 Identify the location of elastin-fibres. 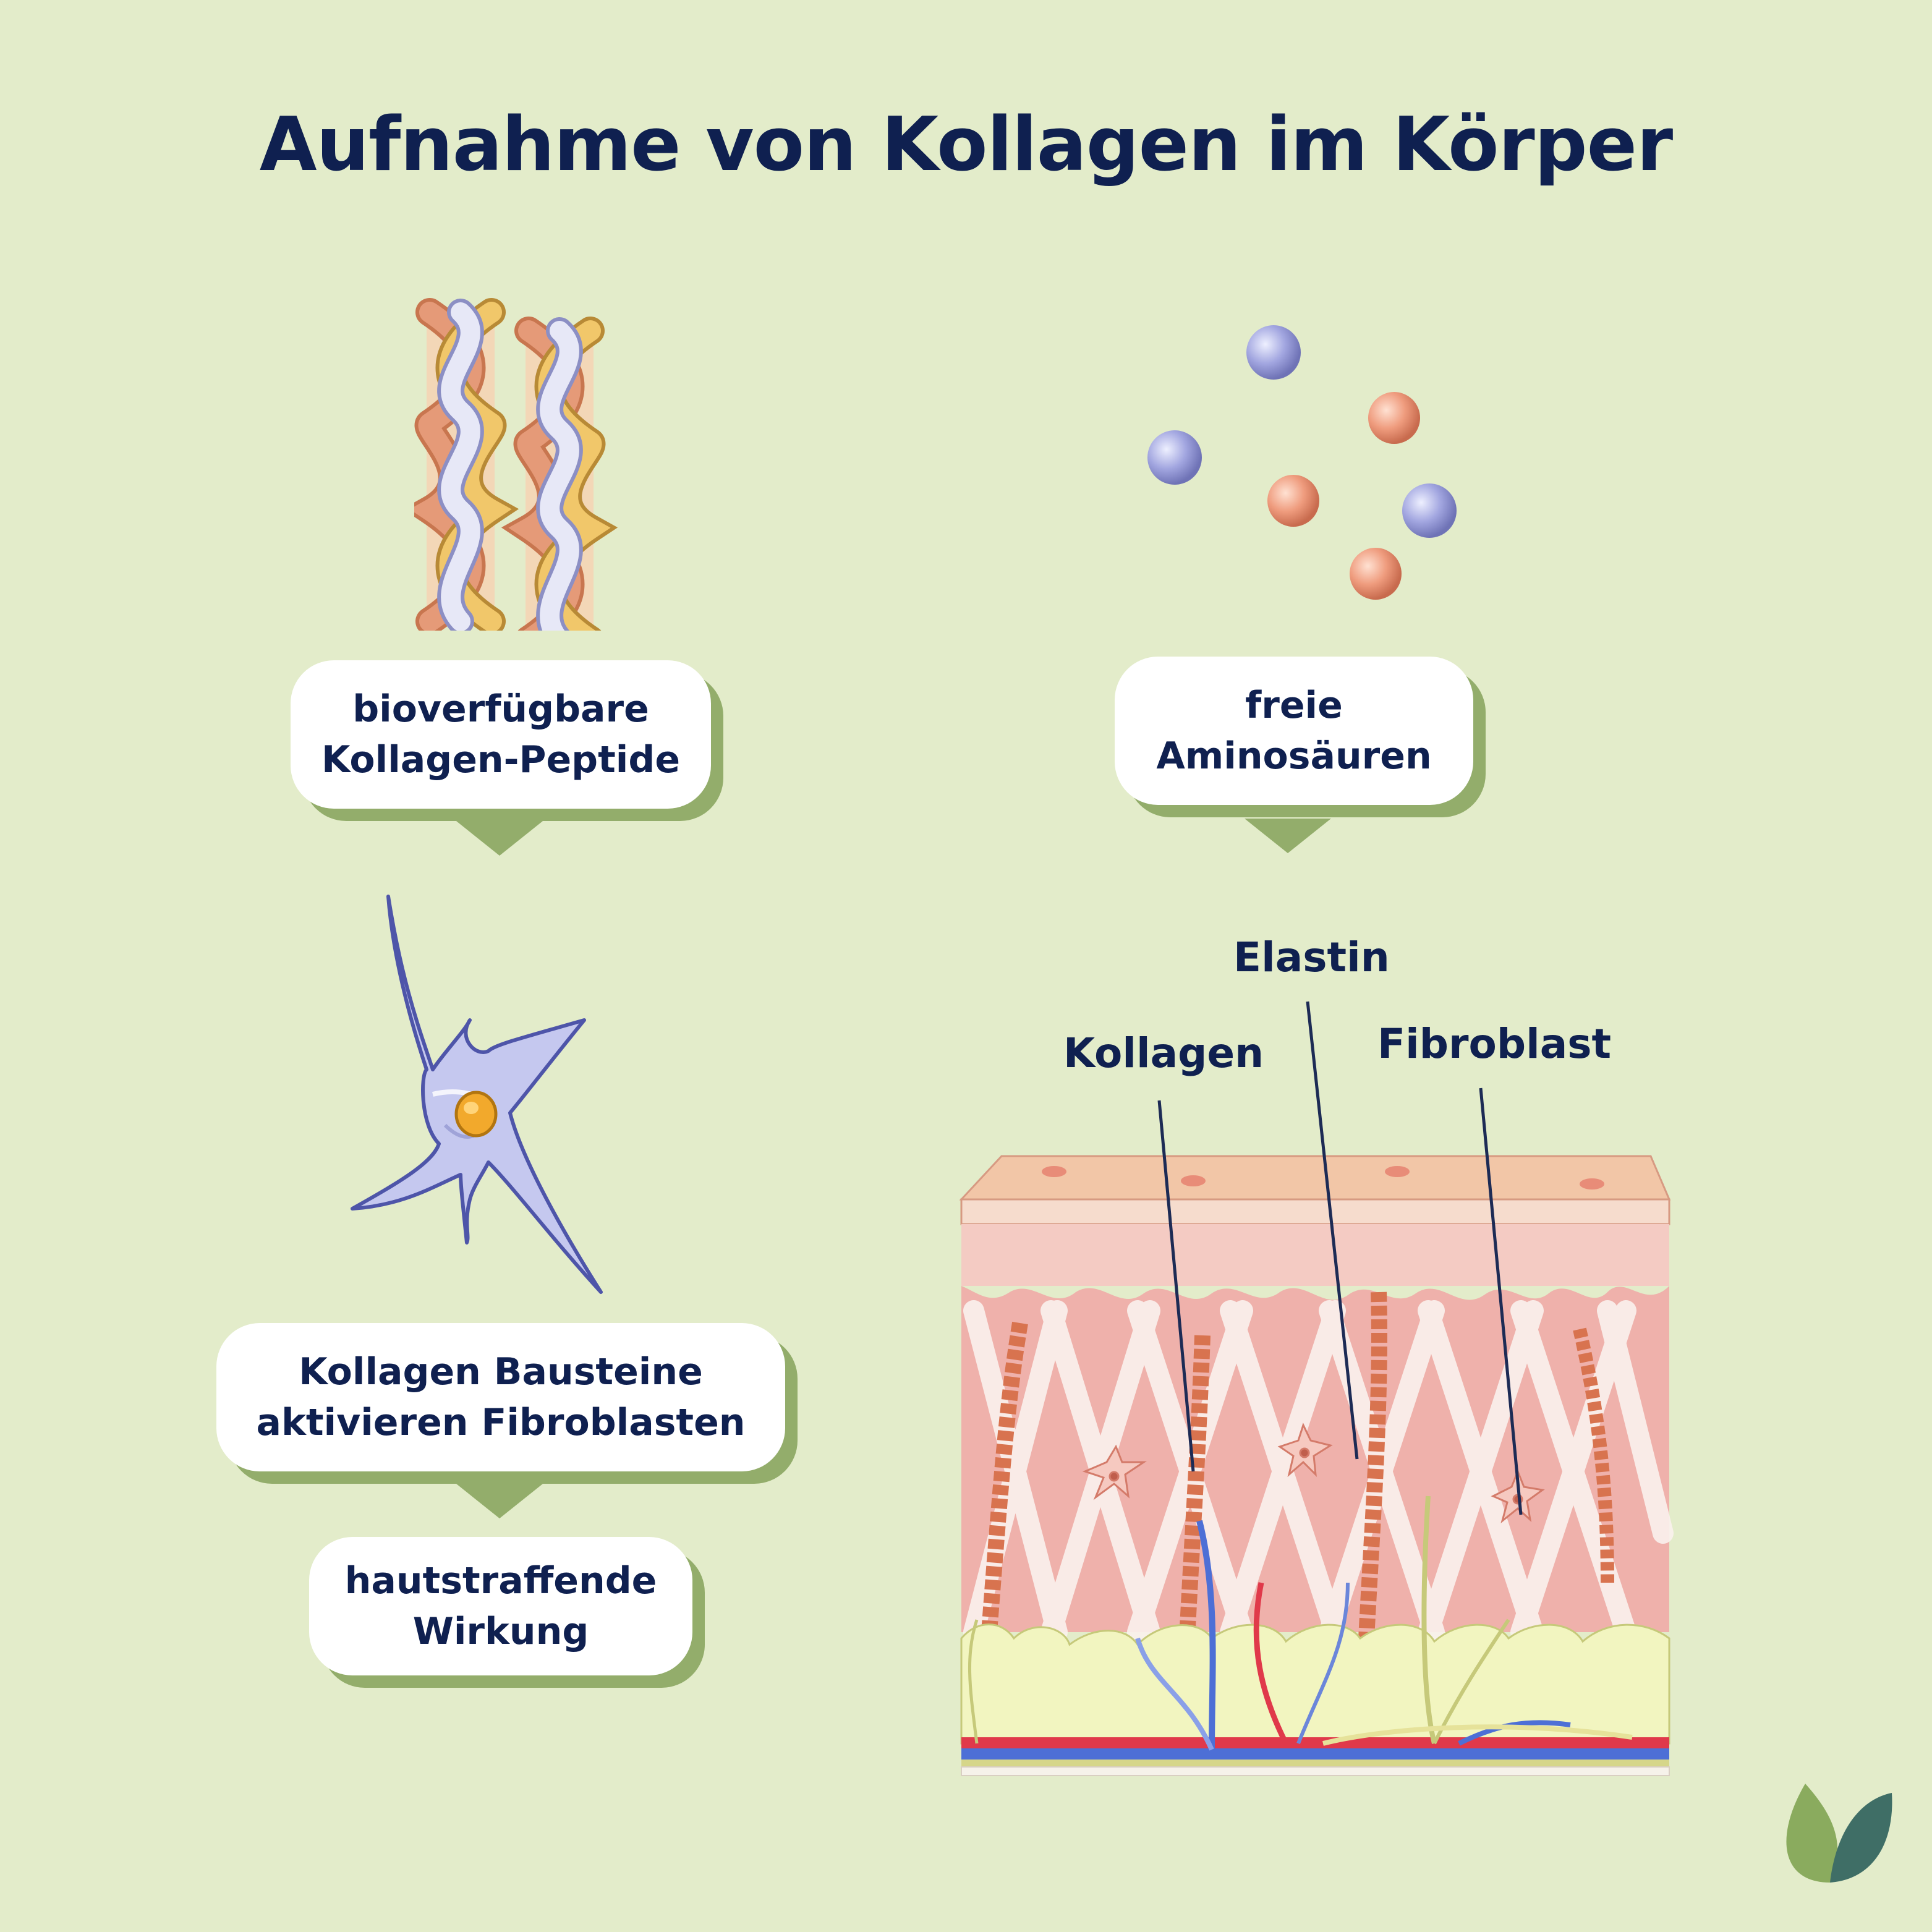
(1297, 1465).